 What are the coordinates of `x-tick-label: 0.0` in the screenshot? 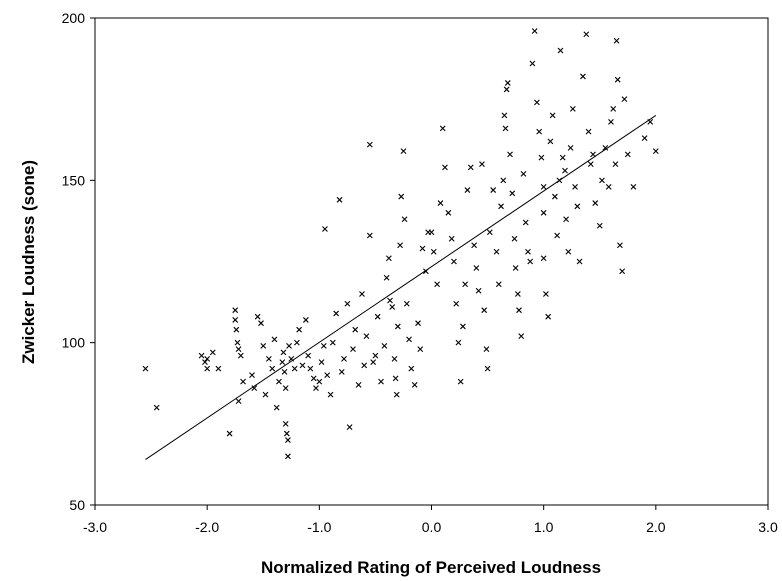 It's located at (432, 527).